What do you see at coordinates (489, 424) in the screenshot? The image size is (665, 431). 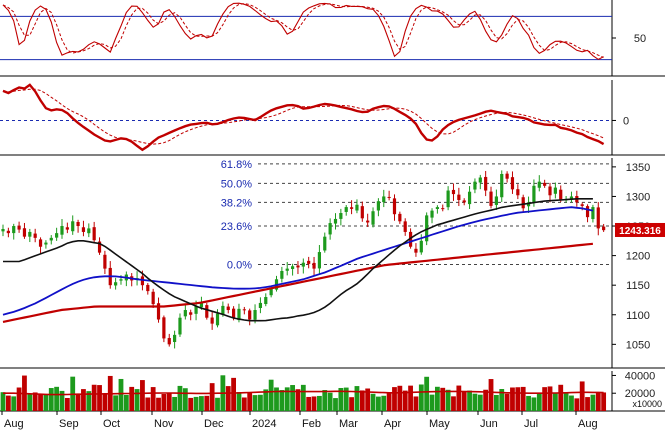 I see `month-label: Jun` at bounding box center [489, 424].